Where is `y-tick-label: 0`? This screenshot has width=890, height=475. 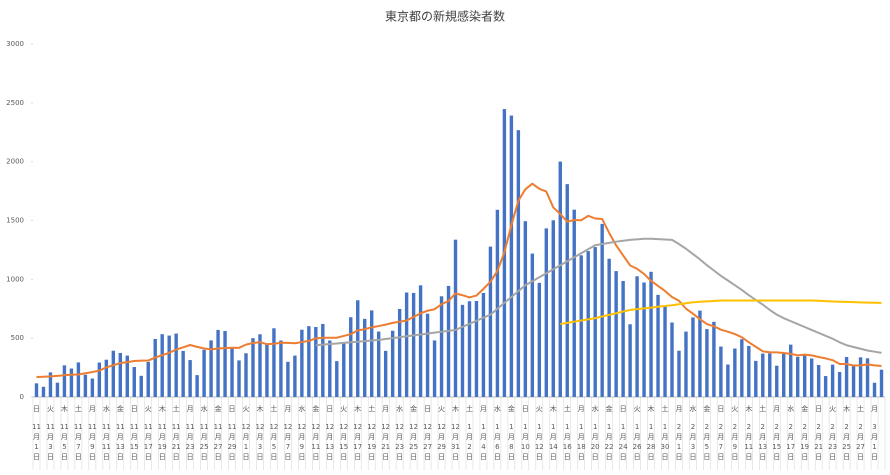 y-tick-label: 0 is located at coordinates (22, 397).